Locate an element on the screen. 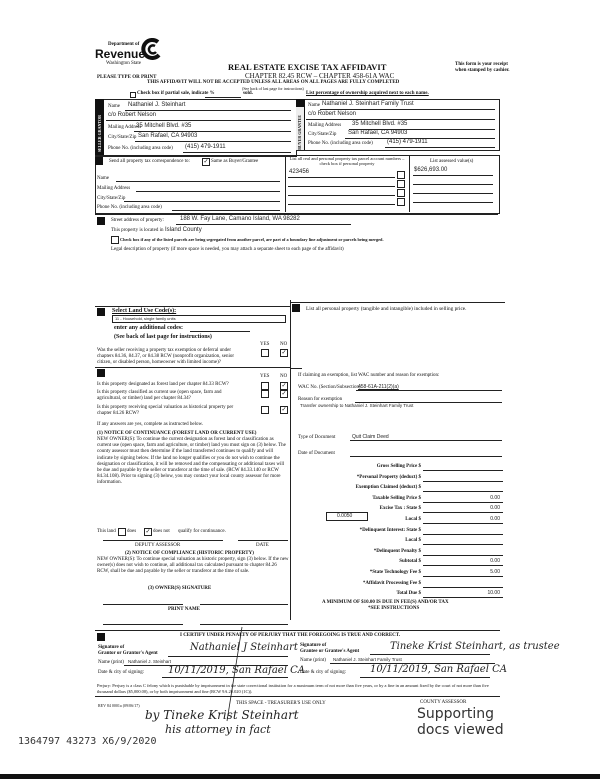 The height and width of the screenshot is (779, 600). buyer-phone: (415) 479-1911 is located at coordinates (407, 142).